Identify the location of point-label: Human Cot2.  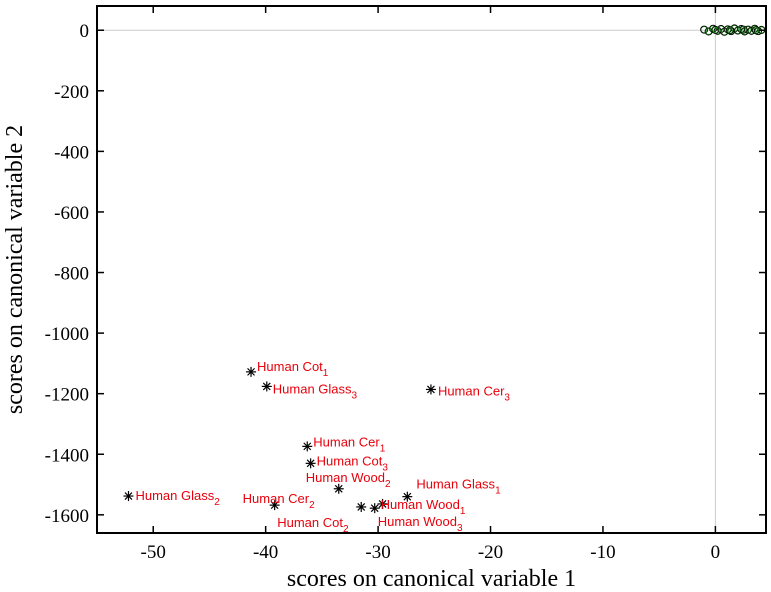
(313, 525).